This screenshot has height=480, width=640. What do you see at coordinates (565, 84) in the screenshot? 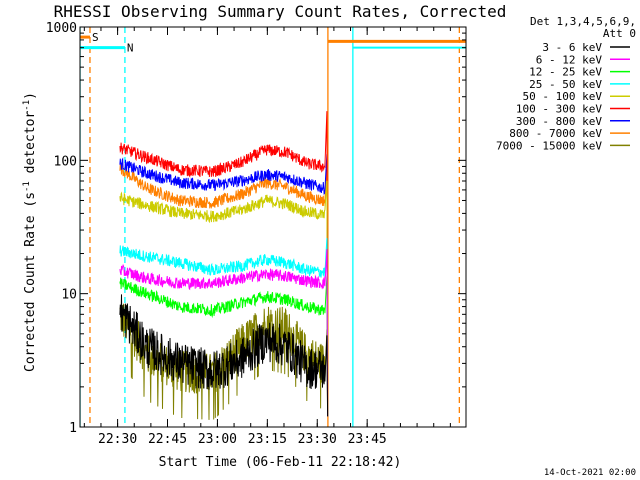
I see `legend-entry-label: 25 - 50 keV` at bounding box center [565, 84].